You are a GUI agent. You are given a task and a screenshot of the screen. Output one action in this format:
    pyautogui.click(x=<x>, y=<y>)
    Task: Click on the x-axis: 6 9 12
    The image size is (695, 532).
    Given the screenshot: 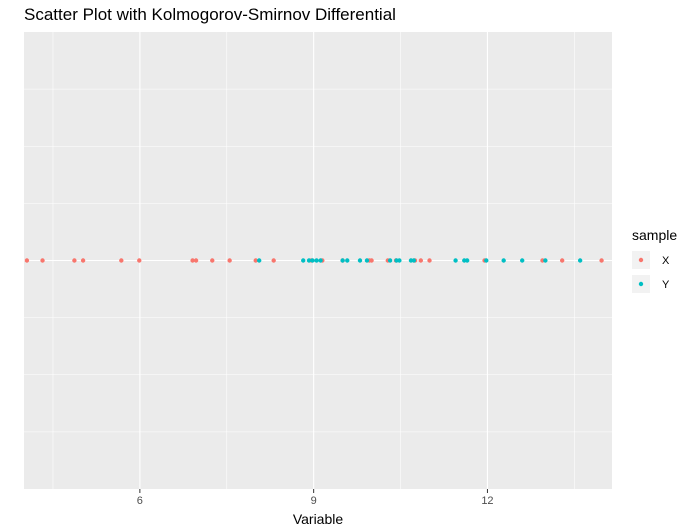 What is the action you would take?
    pyautogui.click(x=315, y=498)
    